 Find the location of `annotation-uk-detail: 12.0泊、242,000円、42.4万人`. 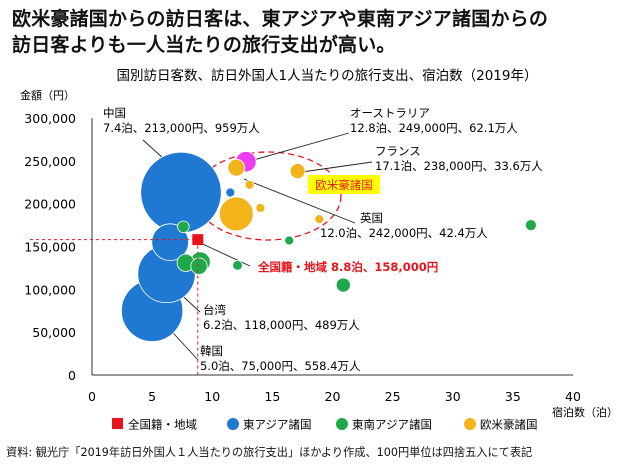

annotation-uk-detail: 12.0泊、242,000円、42.4万人 is located at coordinates (404, 233).